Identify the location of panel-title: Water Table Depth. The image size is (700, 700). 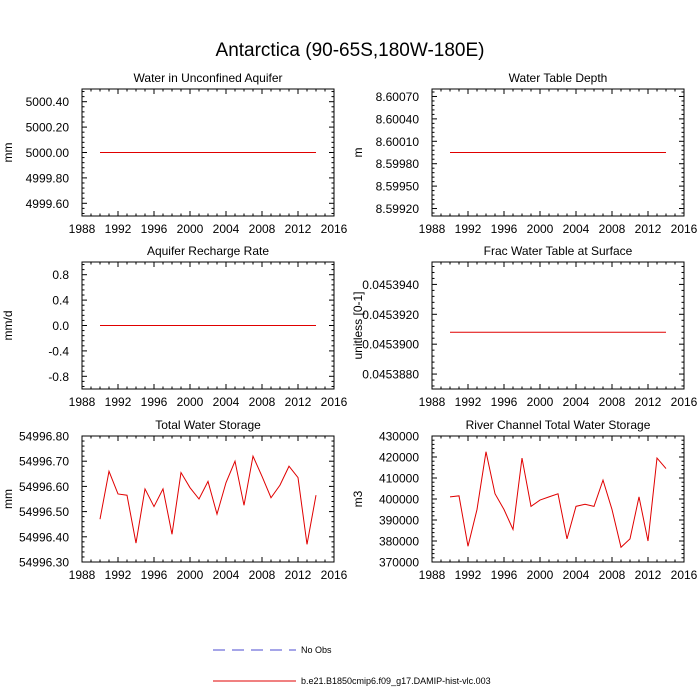
(558, 78).